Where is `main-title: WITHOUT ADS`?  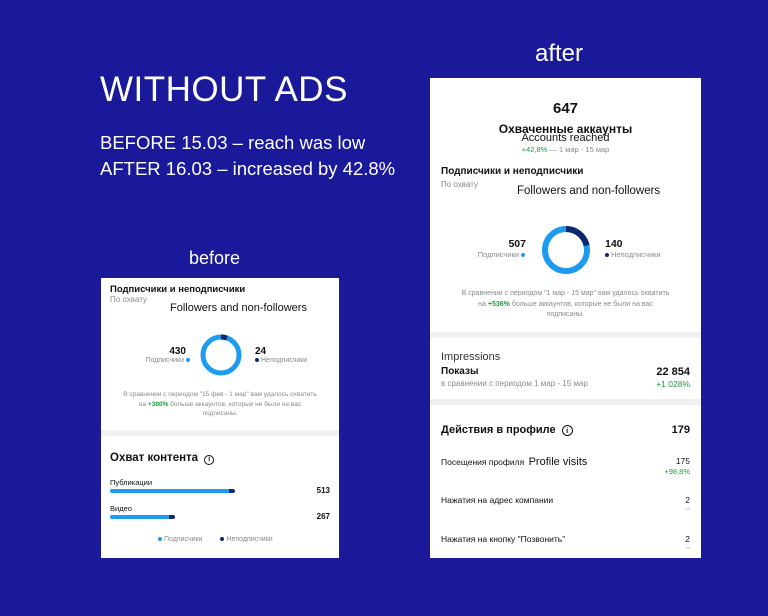
main-title: WITHOUT ADS is located at coordinates (224, 89).